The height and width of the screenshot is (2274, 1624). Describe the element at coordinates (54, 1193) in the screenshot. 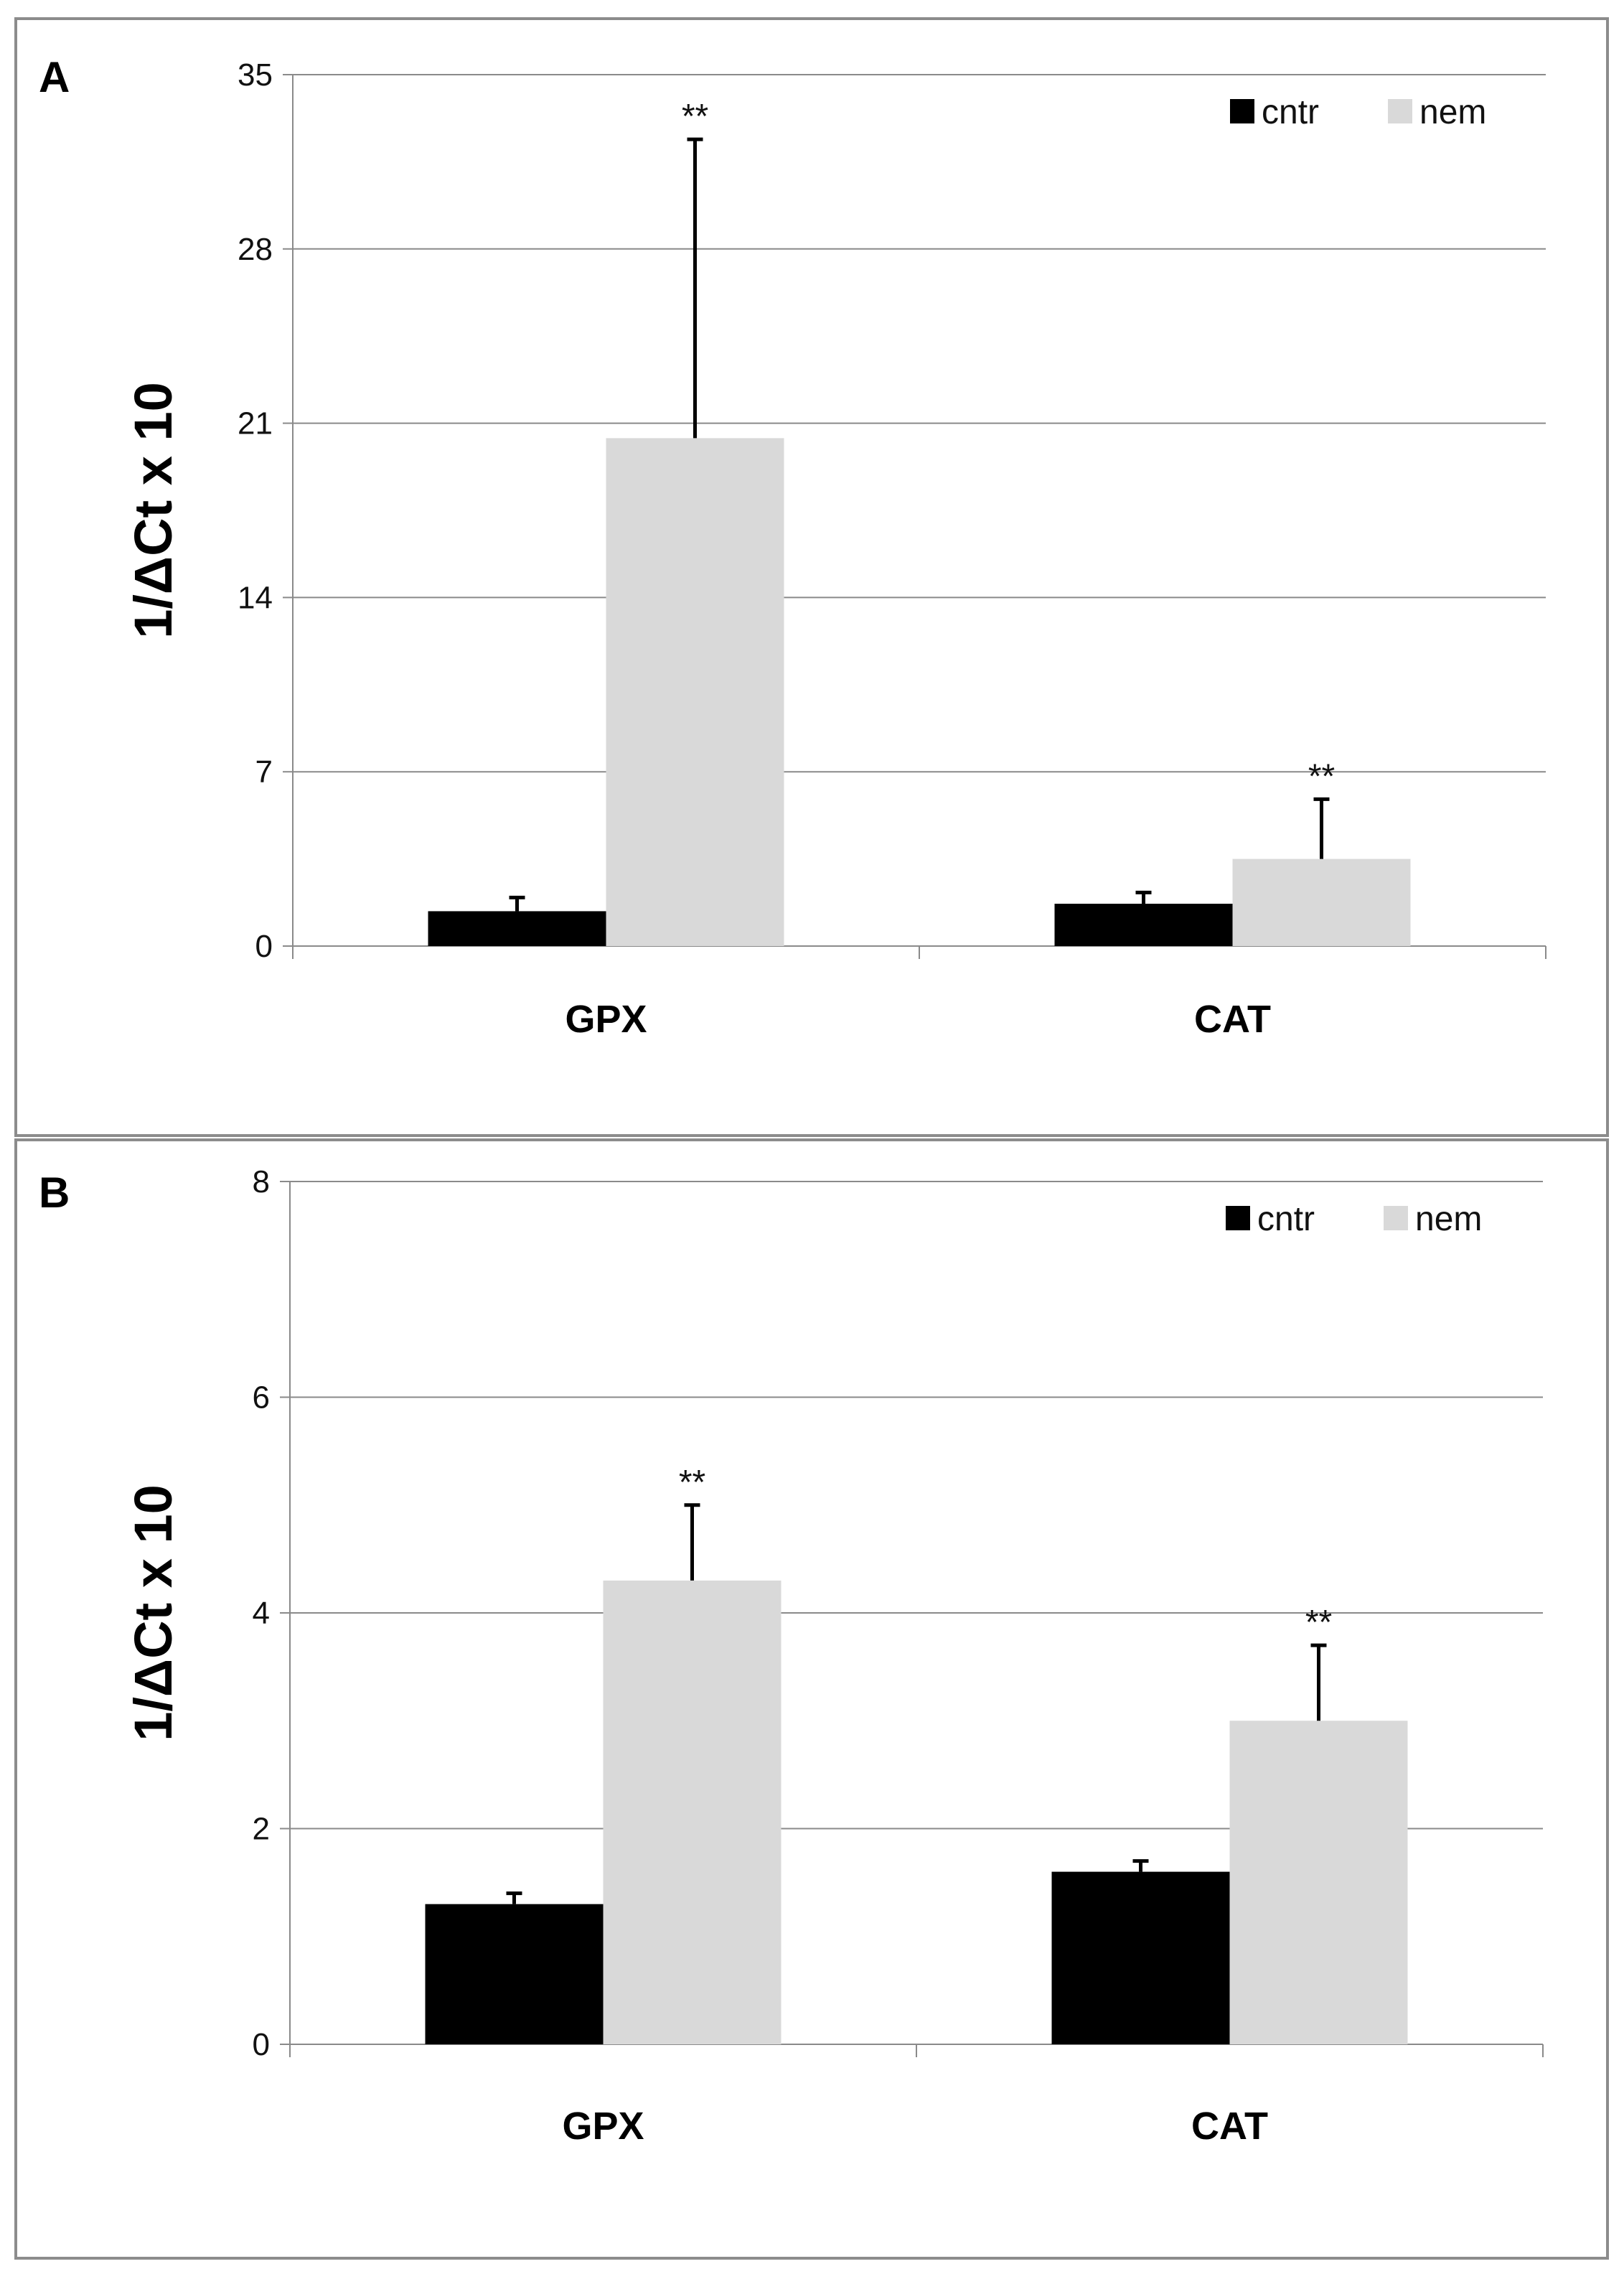

I see `panel-letter: B` at that location.